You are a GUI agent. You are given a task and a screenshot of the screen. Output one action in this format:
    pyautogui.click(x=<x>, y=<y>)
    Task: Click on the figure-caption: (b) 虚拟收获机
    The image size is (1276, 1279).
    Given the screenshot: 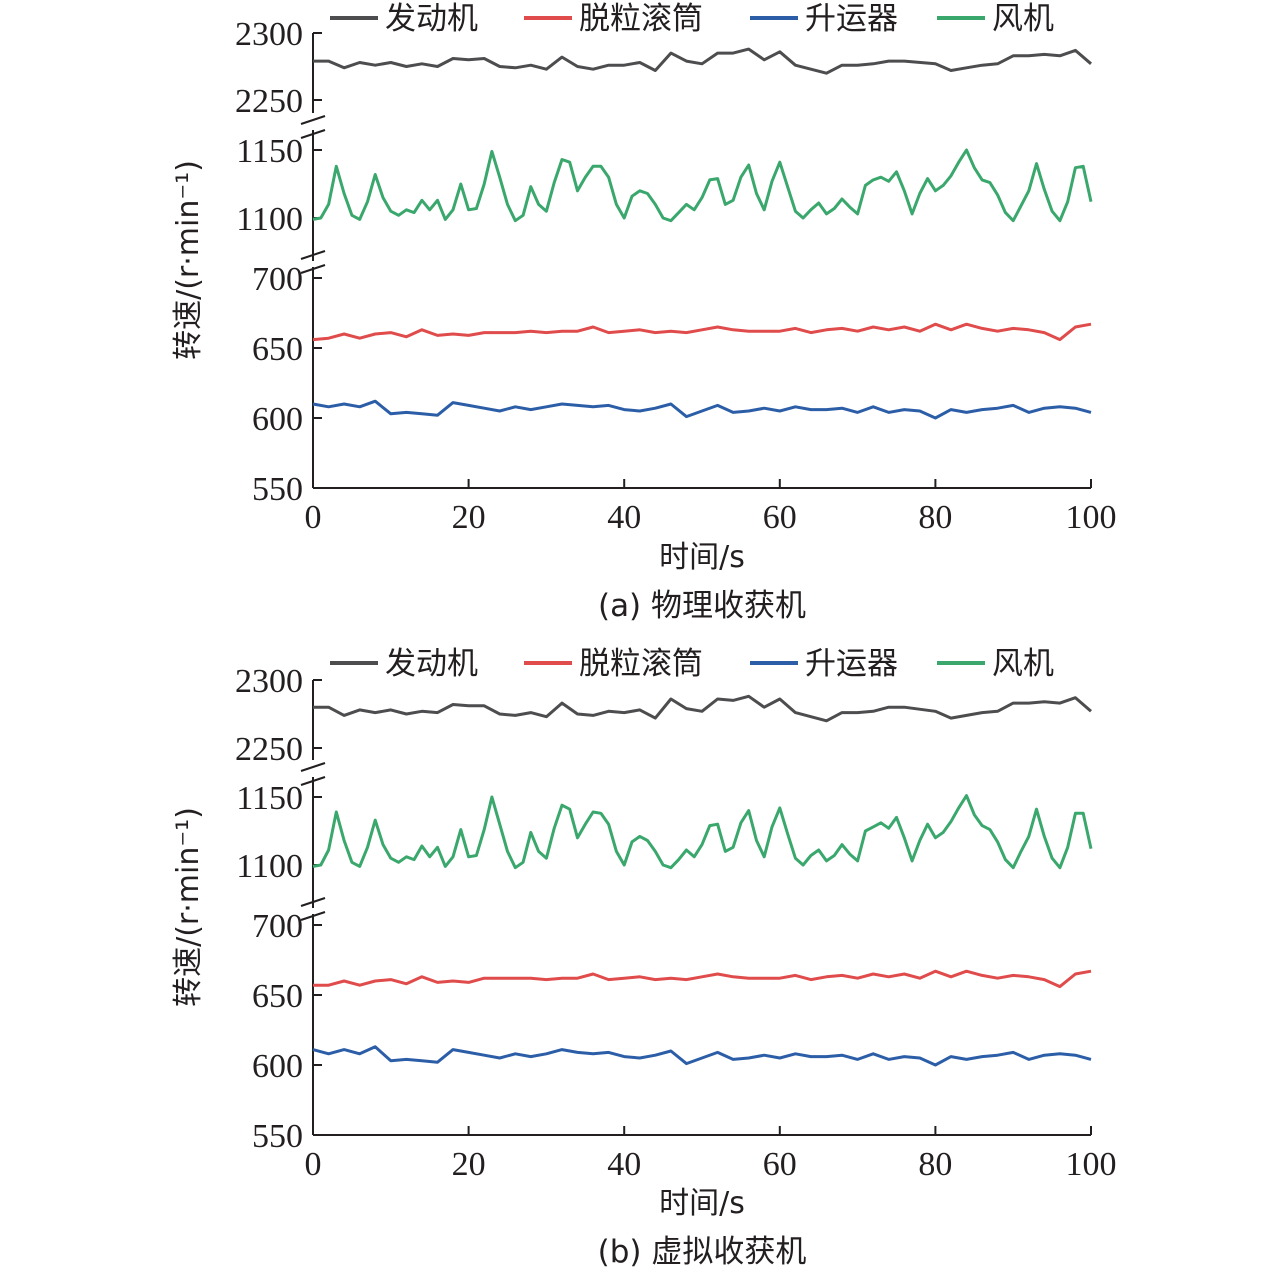 What is the action you would take?
    pyautogui.click(x=702, y=1252)
    